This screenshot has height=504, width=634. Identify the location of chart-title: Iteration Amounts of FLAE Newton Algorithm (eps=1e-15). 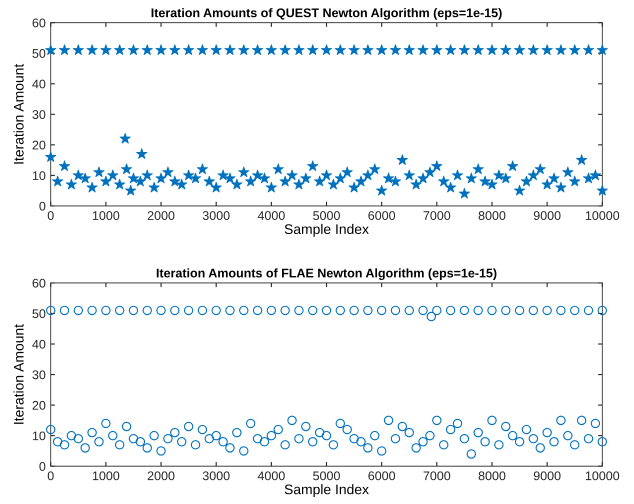
(326, 274).